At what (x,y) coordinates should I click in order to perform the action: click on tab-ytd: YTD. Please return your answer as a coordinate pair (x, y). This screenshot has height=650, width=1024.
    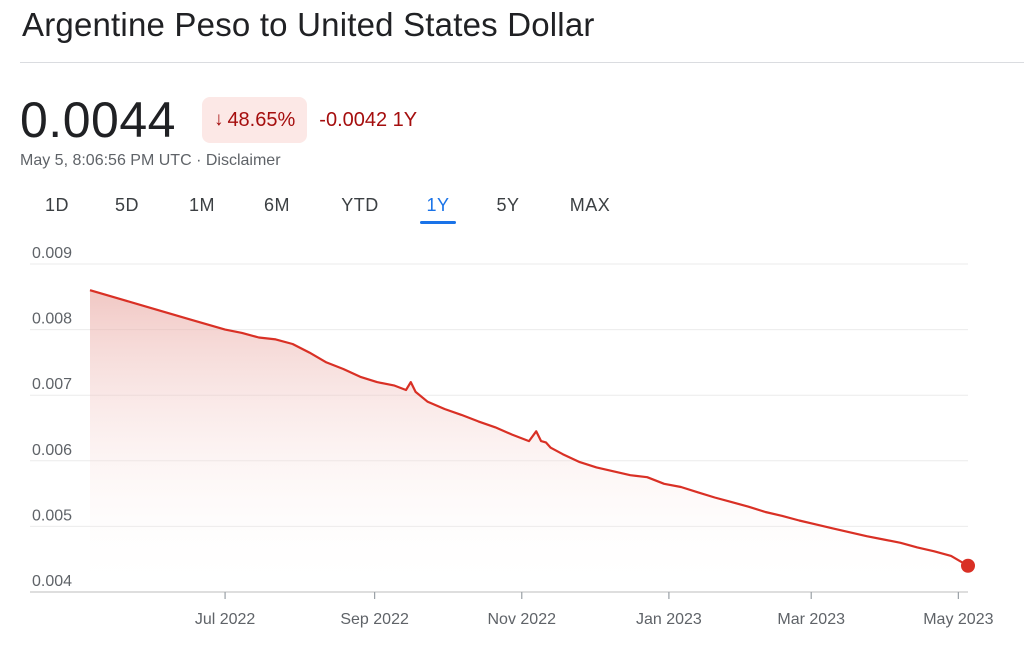
    Looking at the image, I should click on (360, 205).